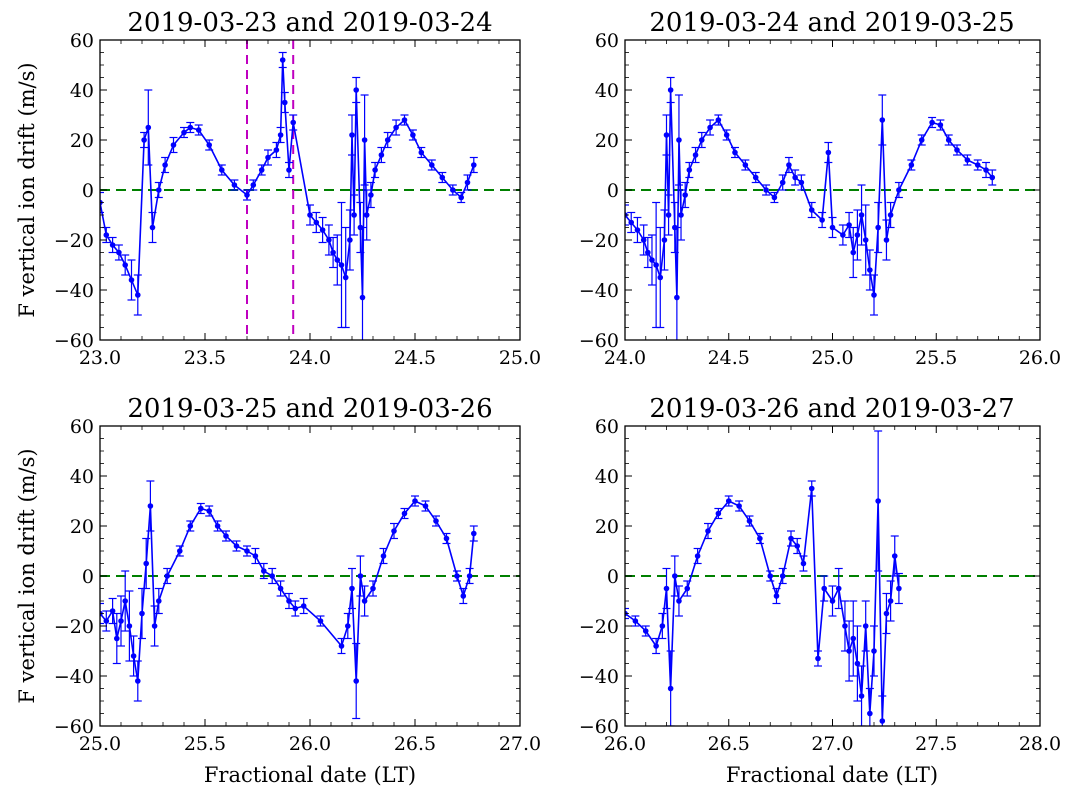 This screenshot has height=790, width=1084. What do you see at coordinates (762, 605) in the screenshot?
I see `series-line` at bounding box center [762, 605].